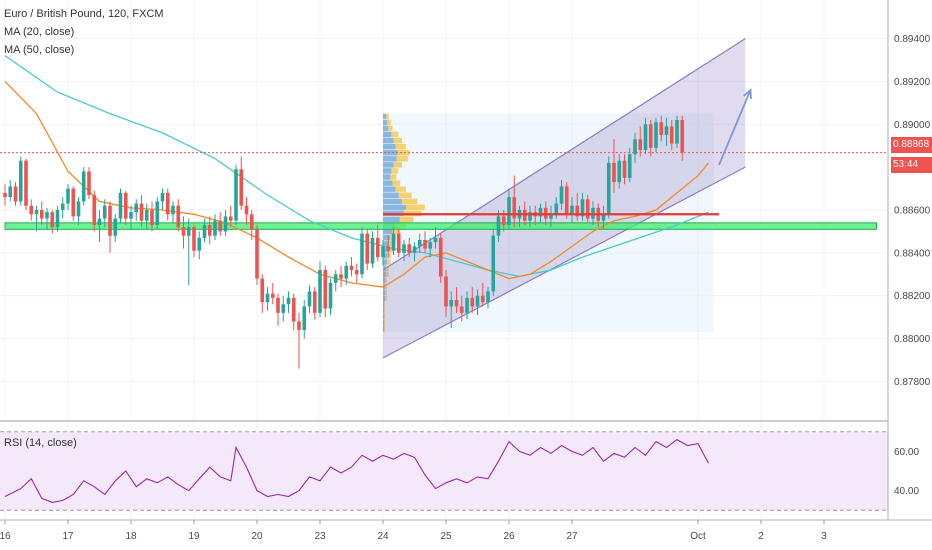  Describe the element at coordinates (735, 127) in the screenshot. I see `forecast-arrow` at that location.